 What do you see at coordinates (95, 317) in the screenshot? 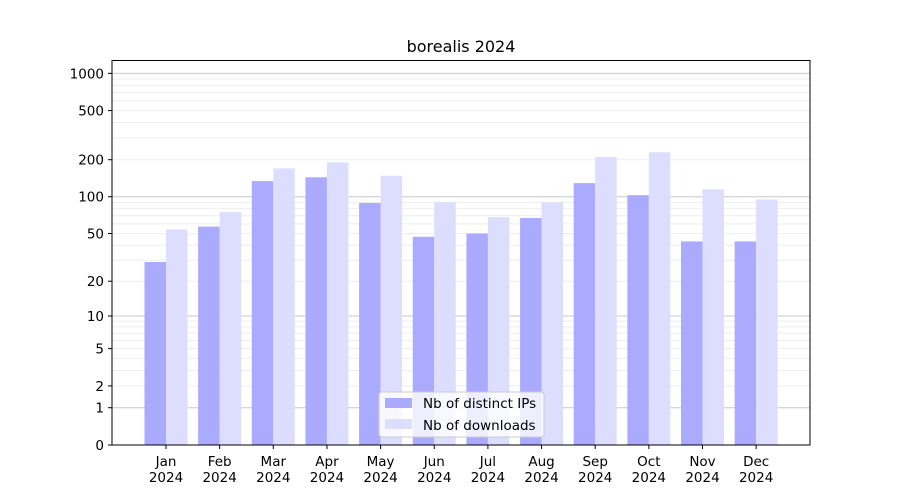
I see `y-tick-label: 10` at bounding box center [95, 317].